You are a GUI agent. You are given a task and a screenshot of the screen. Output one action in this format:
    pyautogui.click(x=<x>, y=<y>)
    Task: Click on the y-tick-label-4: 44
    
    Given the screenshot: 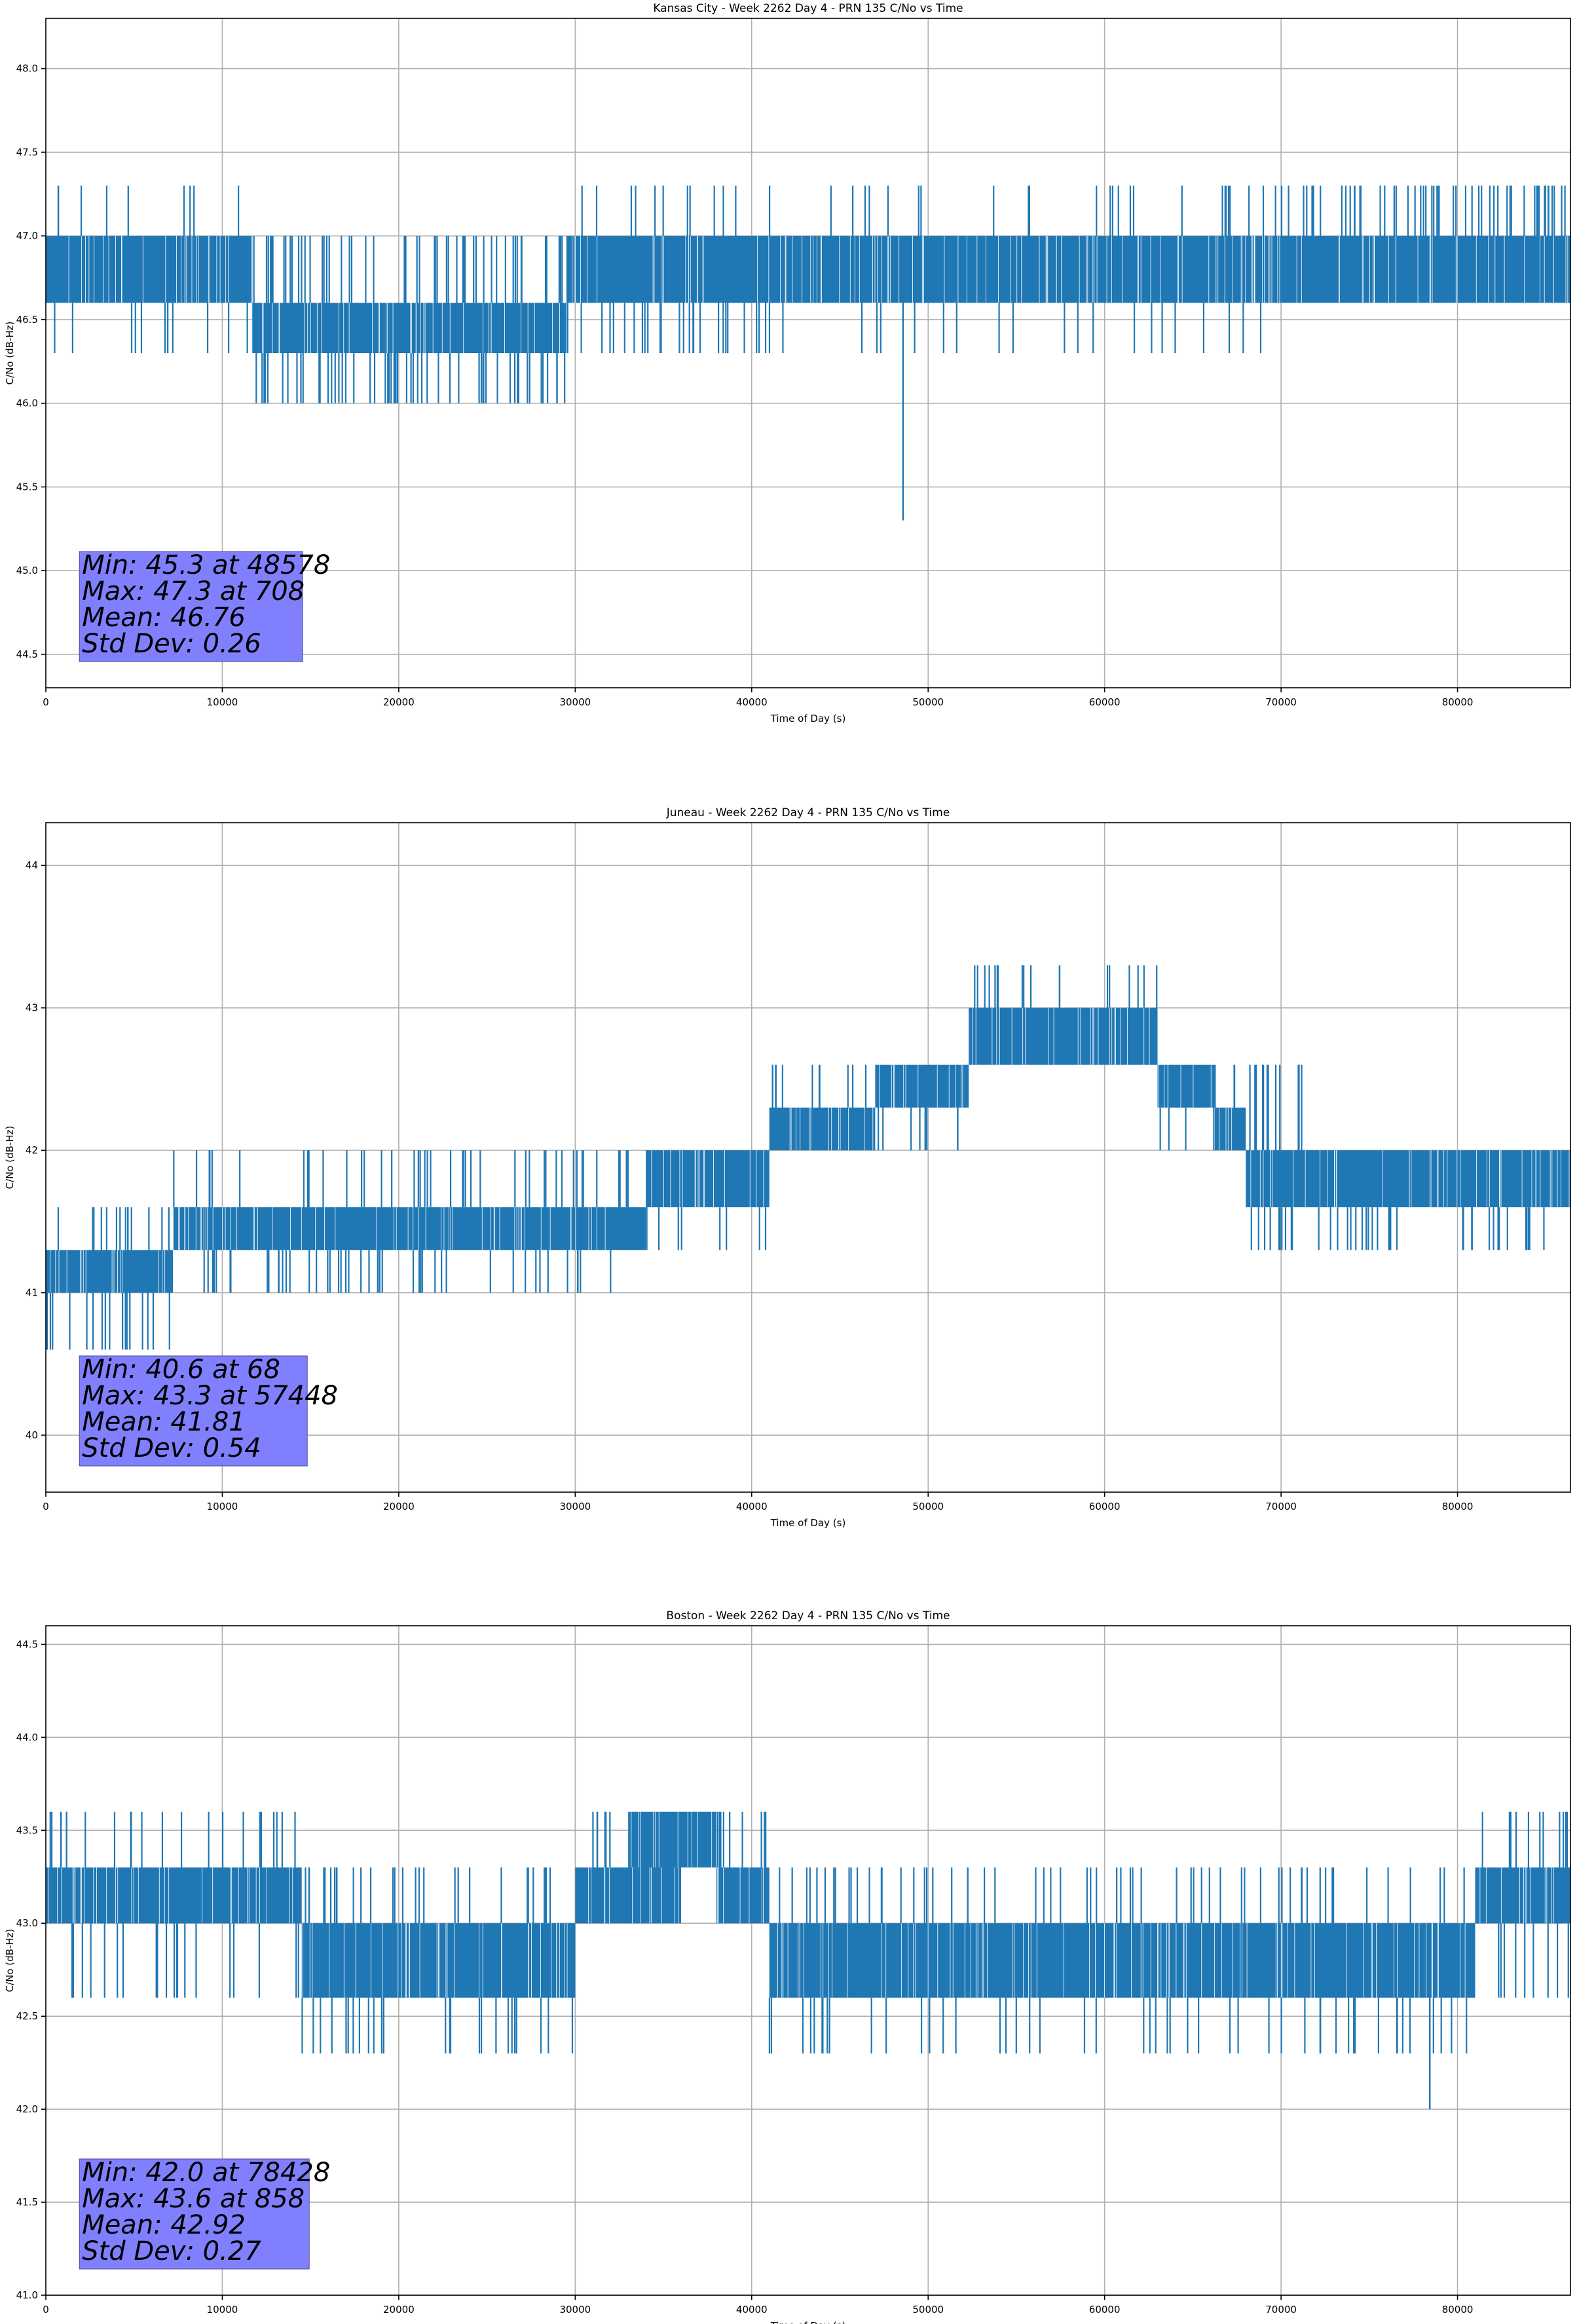 What is the action you would take?
    pyautogui.click(x=32, y=865)
    